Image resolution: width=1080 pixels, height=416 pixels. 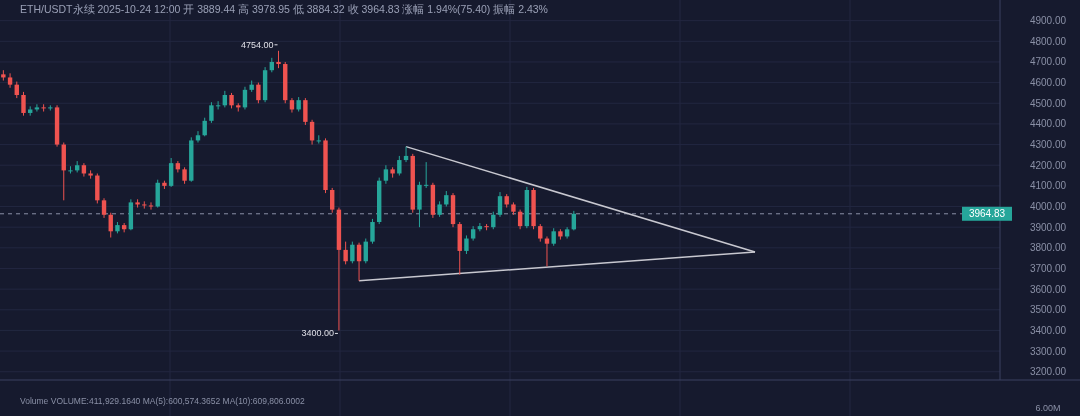 I want to click on chart-title: ETH/USDT永续 2025-10-24 12:00 开 3889.44 高 3978.95 低 3884.32 收 3964.83 涨幅 1.94%(75.40) 振幅 2.43%, so click(x=284, y=9).